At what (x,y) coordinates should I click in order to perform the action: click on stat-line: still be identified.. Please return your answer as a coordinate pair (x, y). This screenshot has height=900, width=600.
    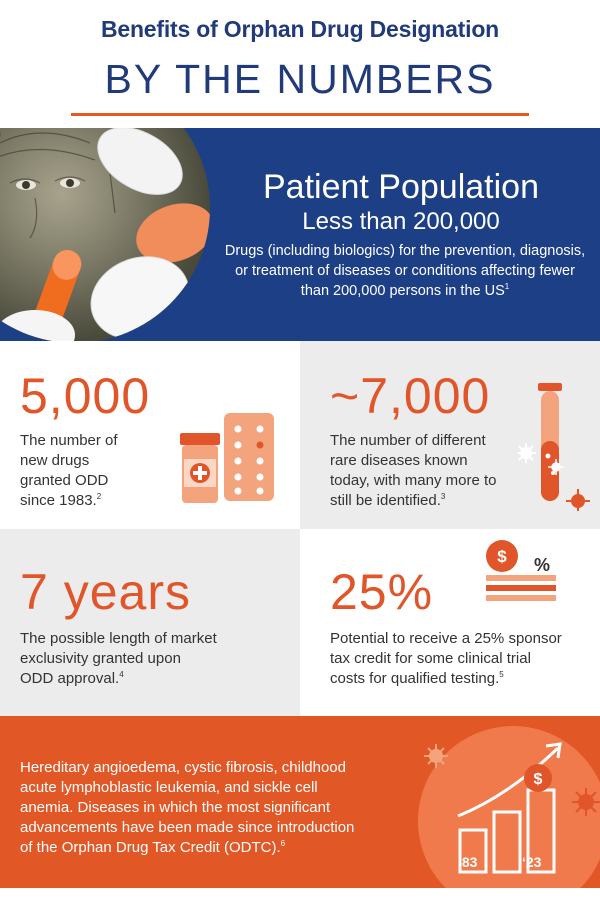
    Looking at the image, I should click on (385, 500).